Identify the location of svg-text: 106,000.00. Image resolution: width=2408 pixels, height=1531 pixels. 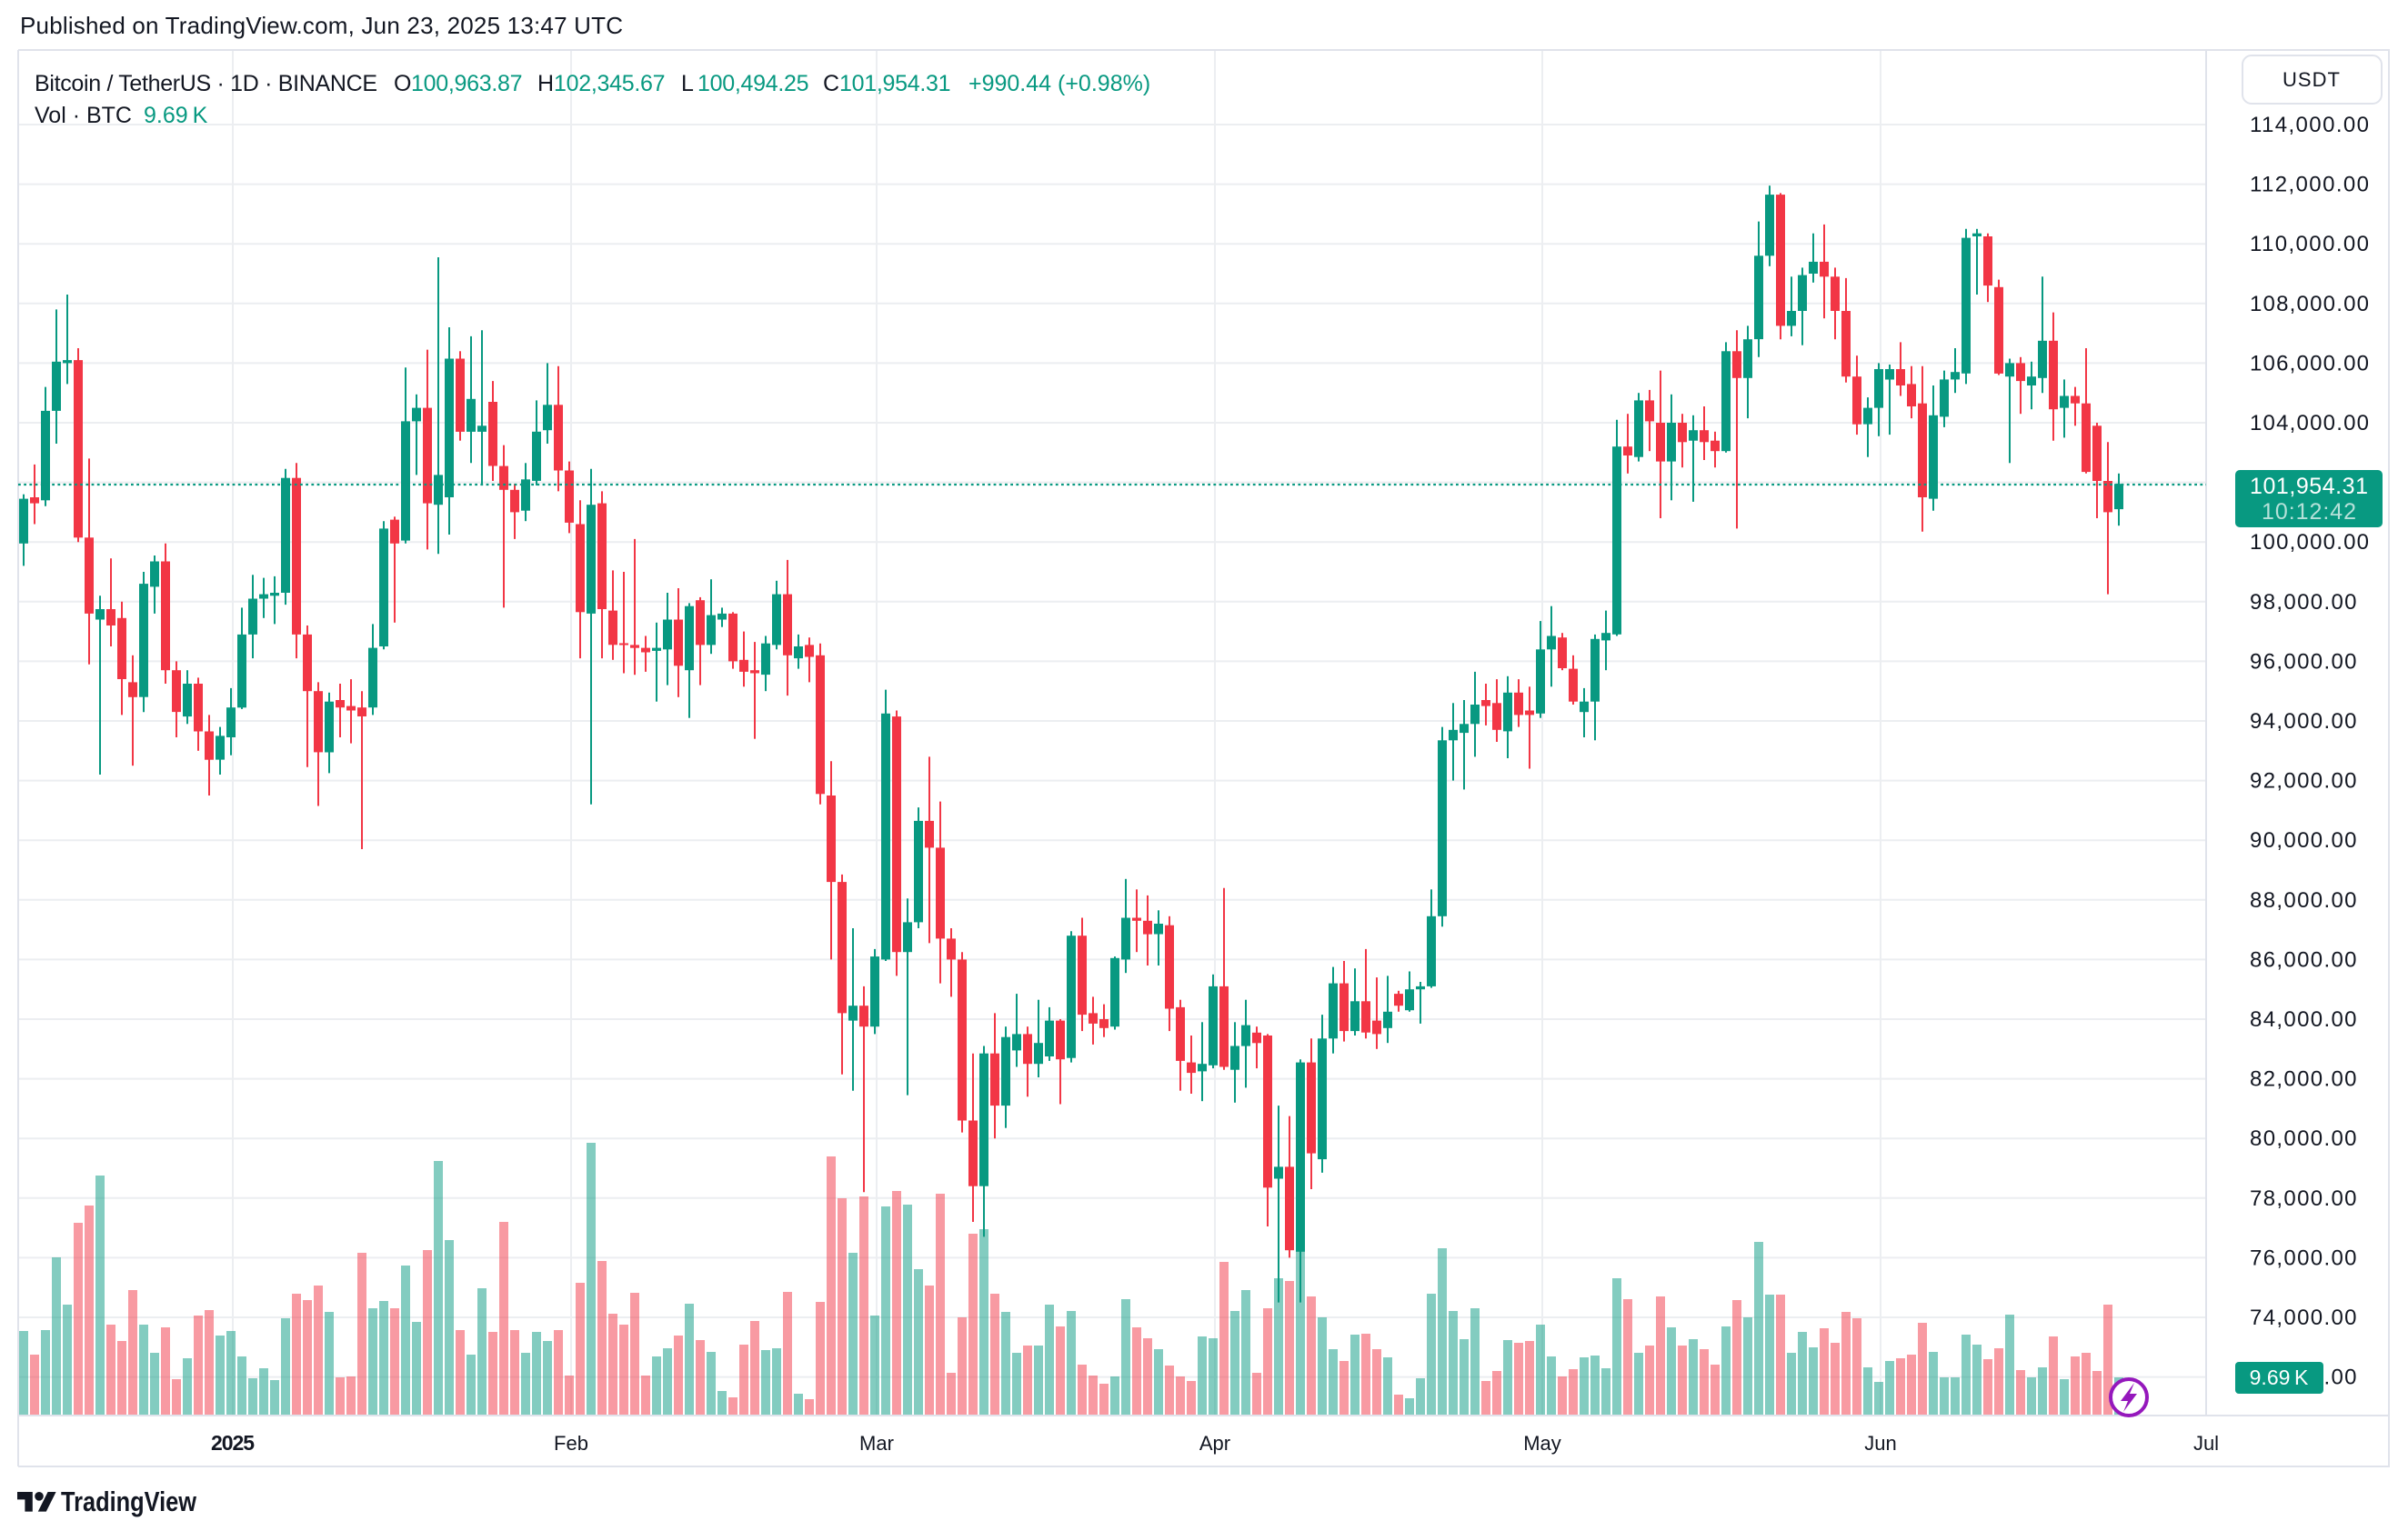
(2309, 363).